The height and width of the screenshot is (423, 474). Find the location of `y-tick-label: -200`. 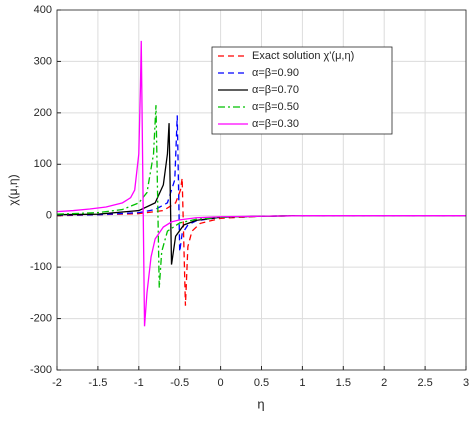

y-tick-label: -200 is located at coordinates (41, 318).